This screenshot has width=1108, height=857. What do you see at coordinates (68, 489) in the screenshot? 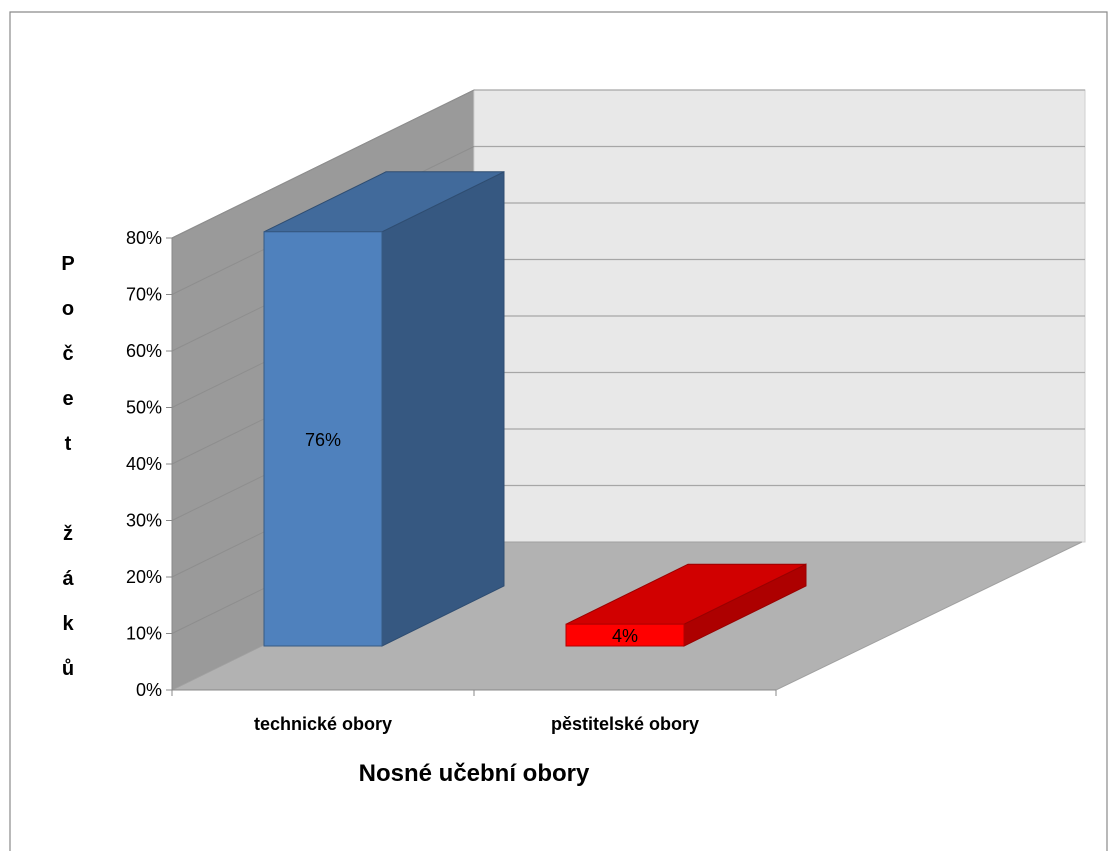
I see `y-axis-label-letter` at bounding box center [68, 489].